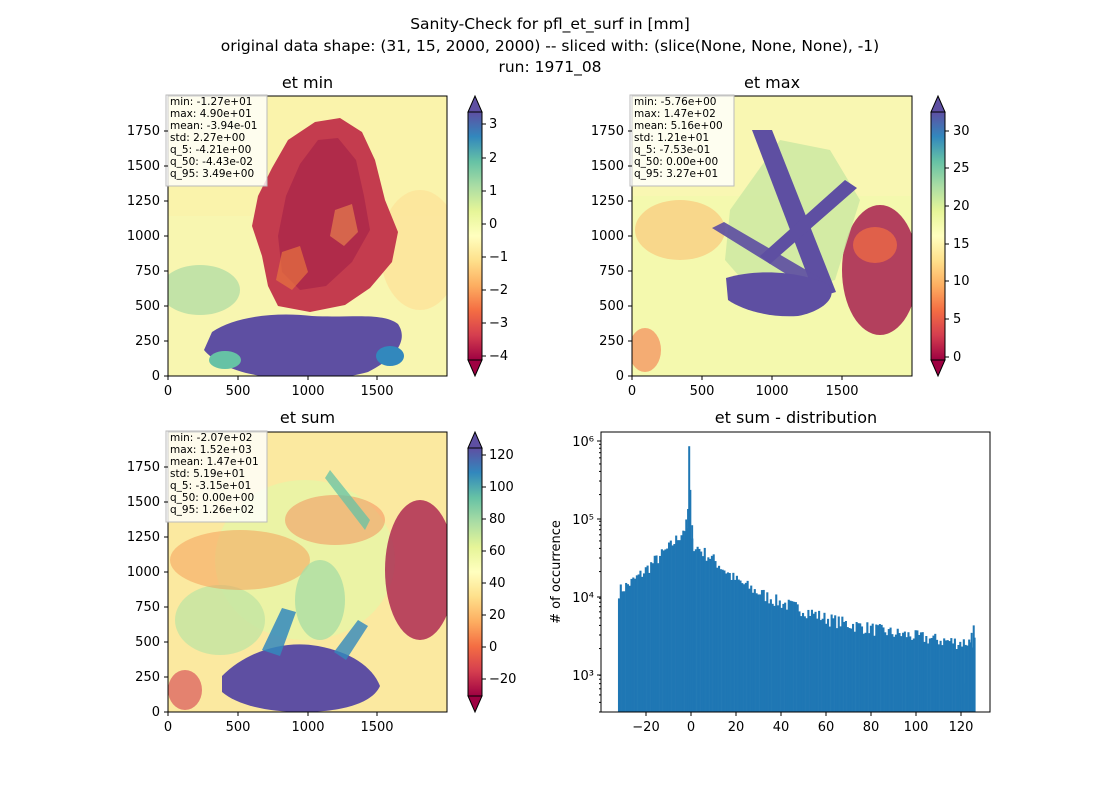 This screenshot has height=800, width=1100. Describe the element at coordinates (493, 124) in the screenshot. I see `colorbar-tick-label: 3` at that location.